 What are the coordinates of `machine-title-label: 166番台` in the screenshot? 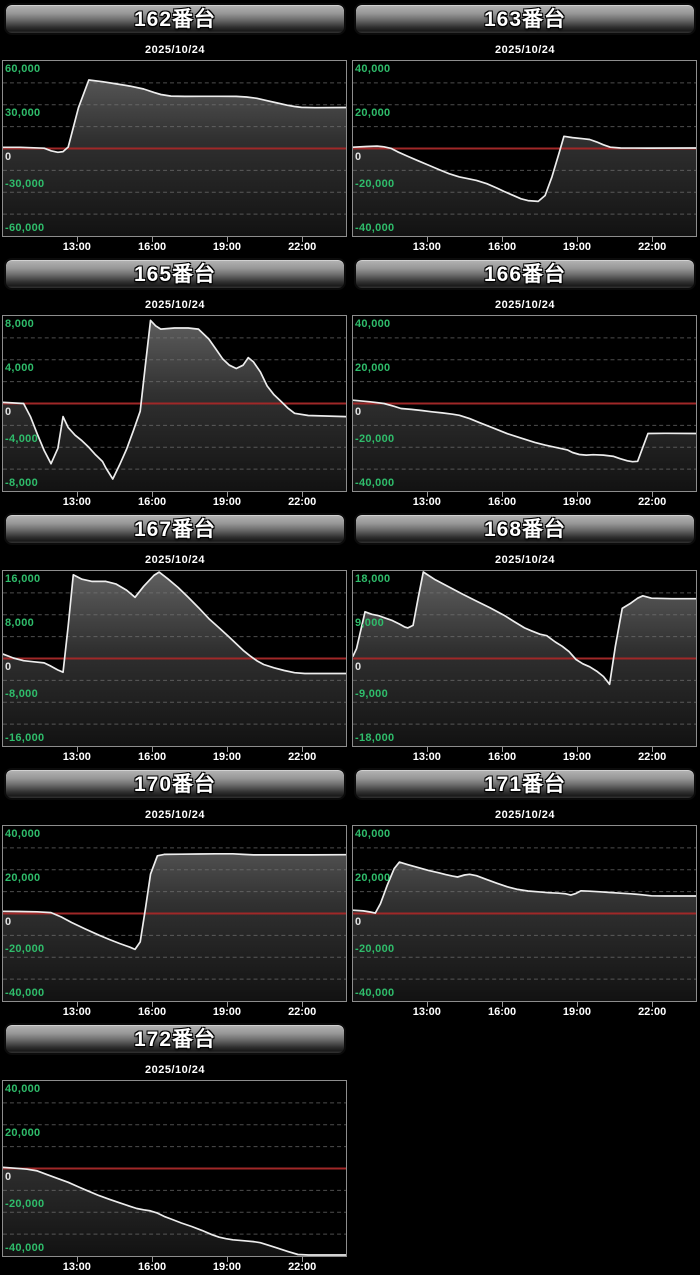 It's located at (525, 274).